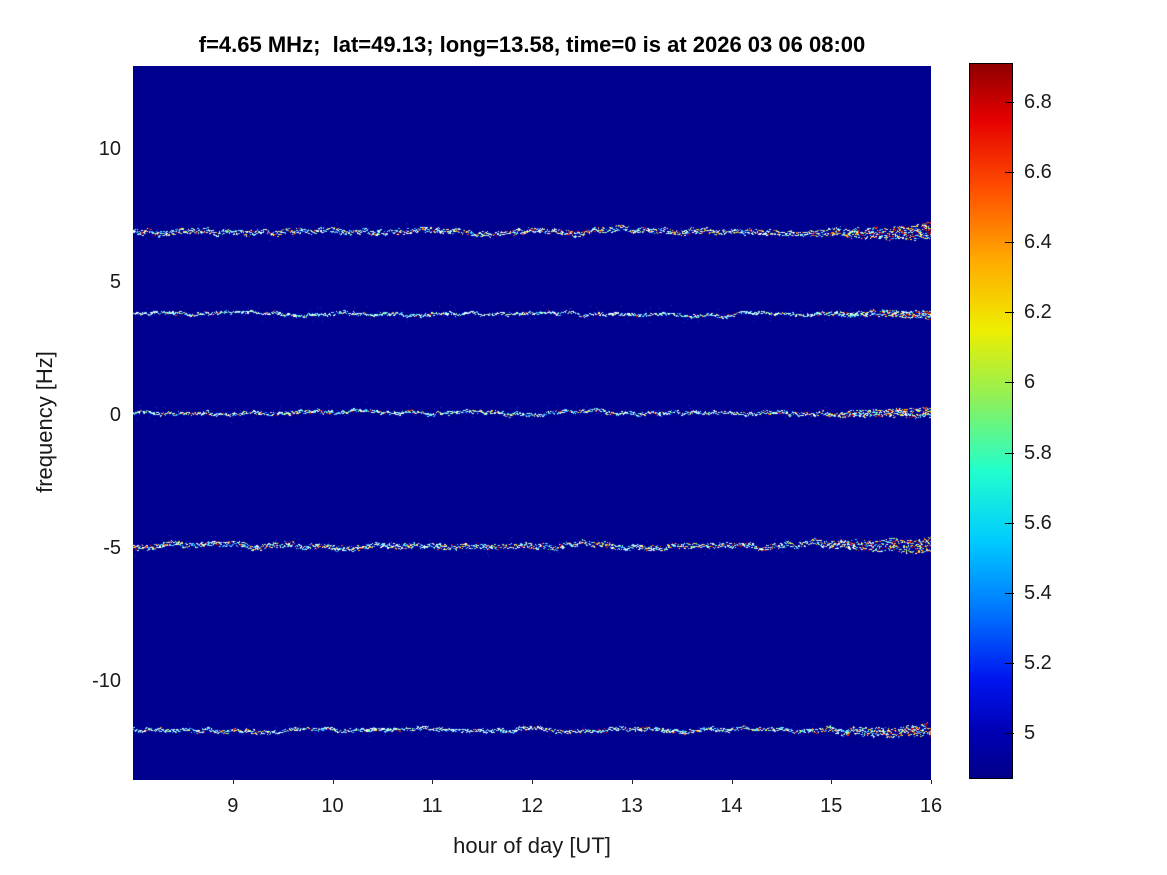 The width and height of the screenshot is (1167, 875). I want to click on colorbar-tick-label: 6.2, so click(1038, 312).